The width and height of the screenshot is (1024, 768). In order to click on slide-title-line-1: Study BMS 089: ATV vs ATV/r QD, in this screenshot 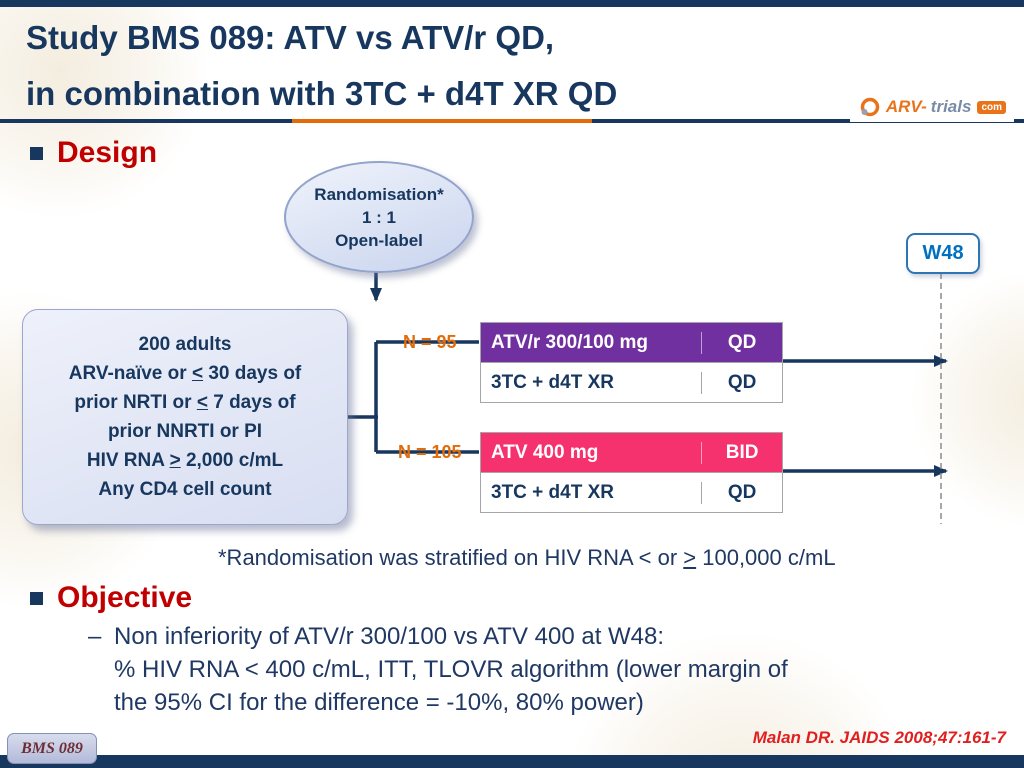, I will do `click(290, 37)`.